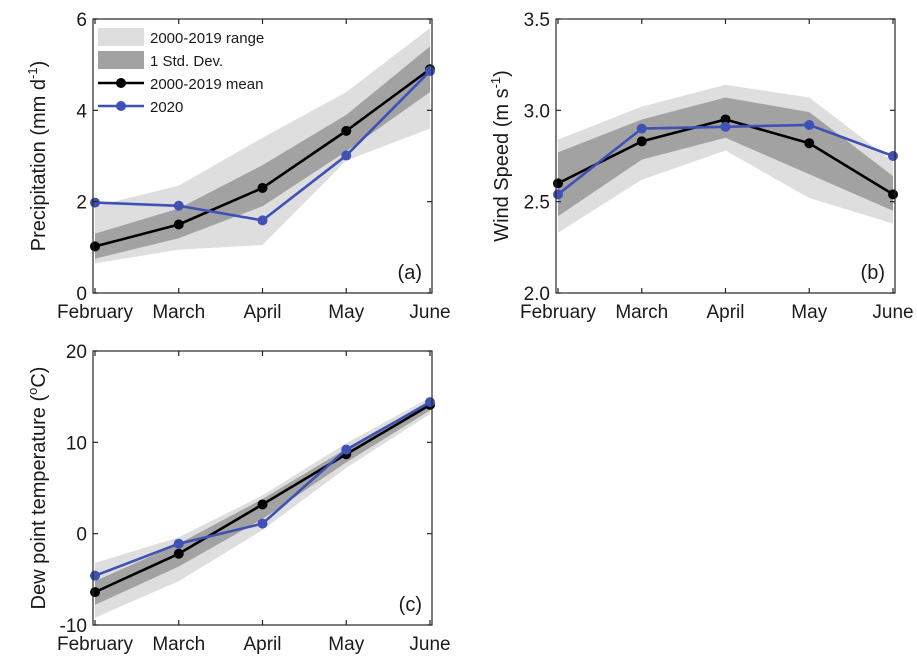 The width and height of the screenshot is (917, 656). I want to click on panel-label: (b), so click(873, 273).